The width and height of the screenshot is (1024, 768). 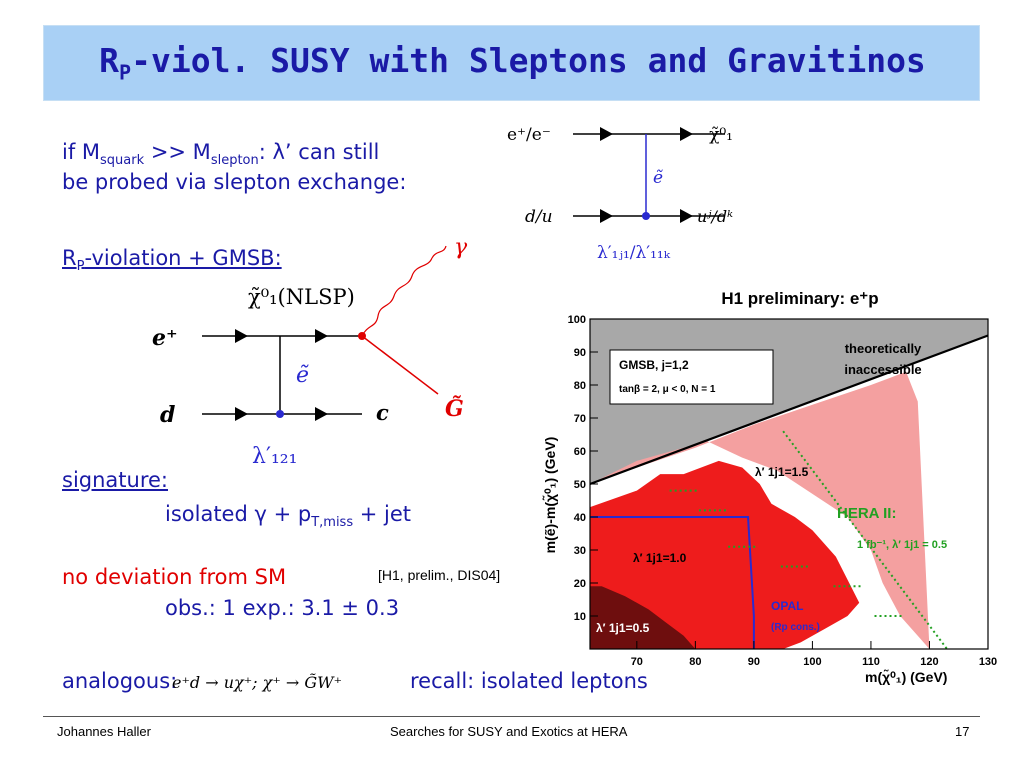 What do you see at coordinates (782, 472) in the screenshot?
I see `label-lambda-15: λ′ 1j1=1.5` at bounding box center [782, 472].